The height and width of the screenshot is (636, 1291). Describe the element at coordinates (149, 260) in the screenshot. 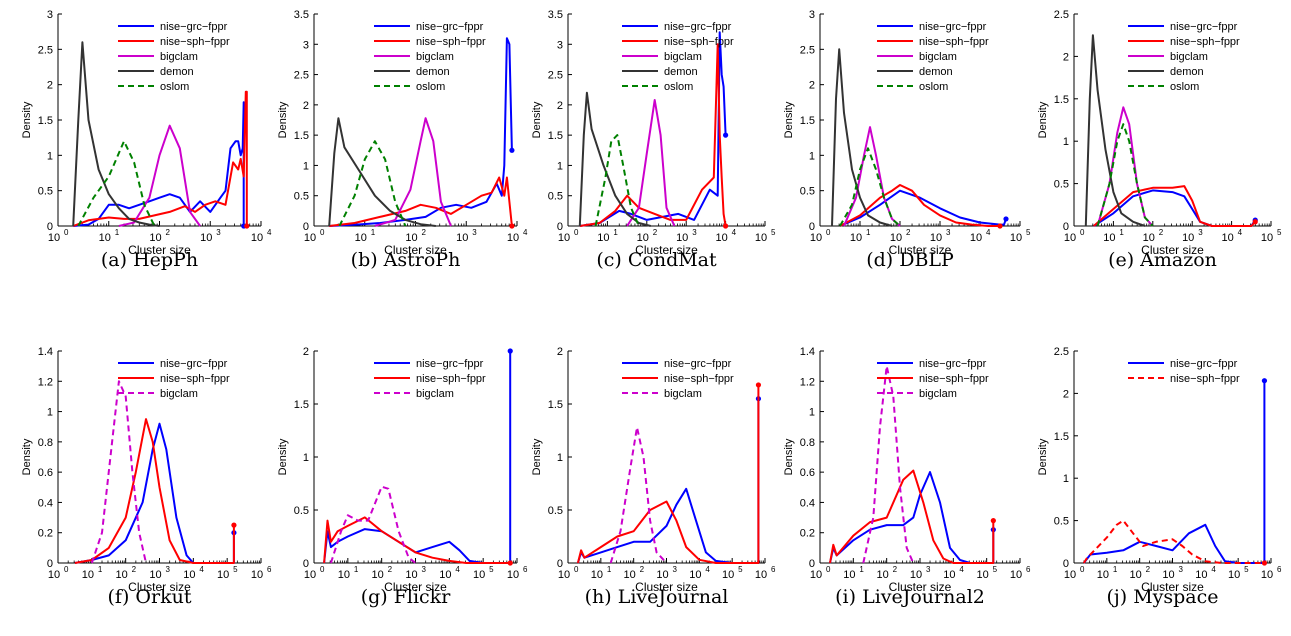

I see `panel-caption: (a) HepPh` at that location.